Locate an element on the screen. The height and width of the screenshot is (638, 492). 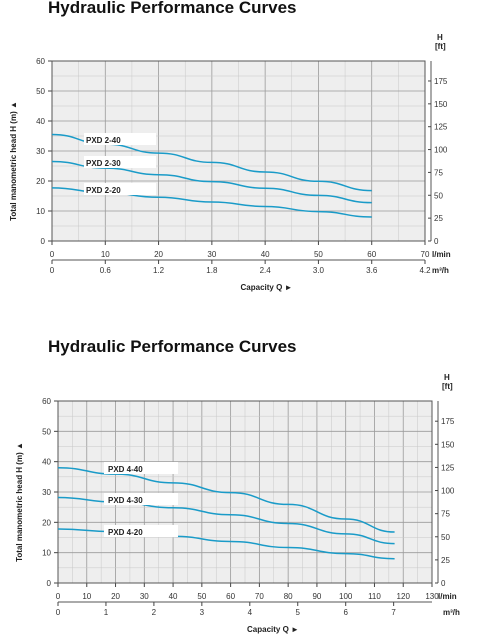
series-label: PXD 4-30 is located at coordinates (125, 500).